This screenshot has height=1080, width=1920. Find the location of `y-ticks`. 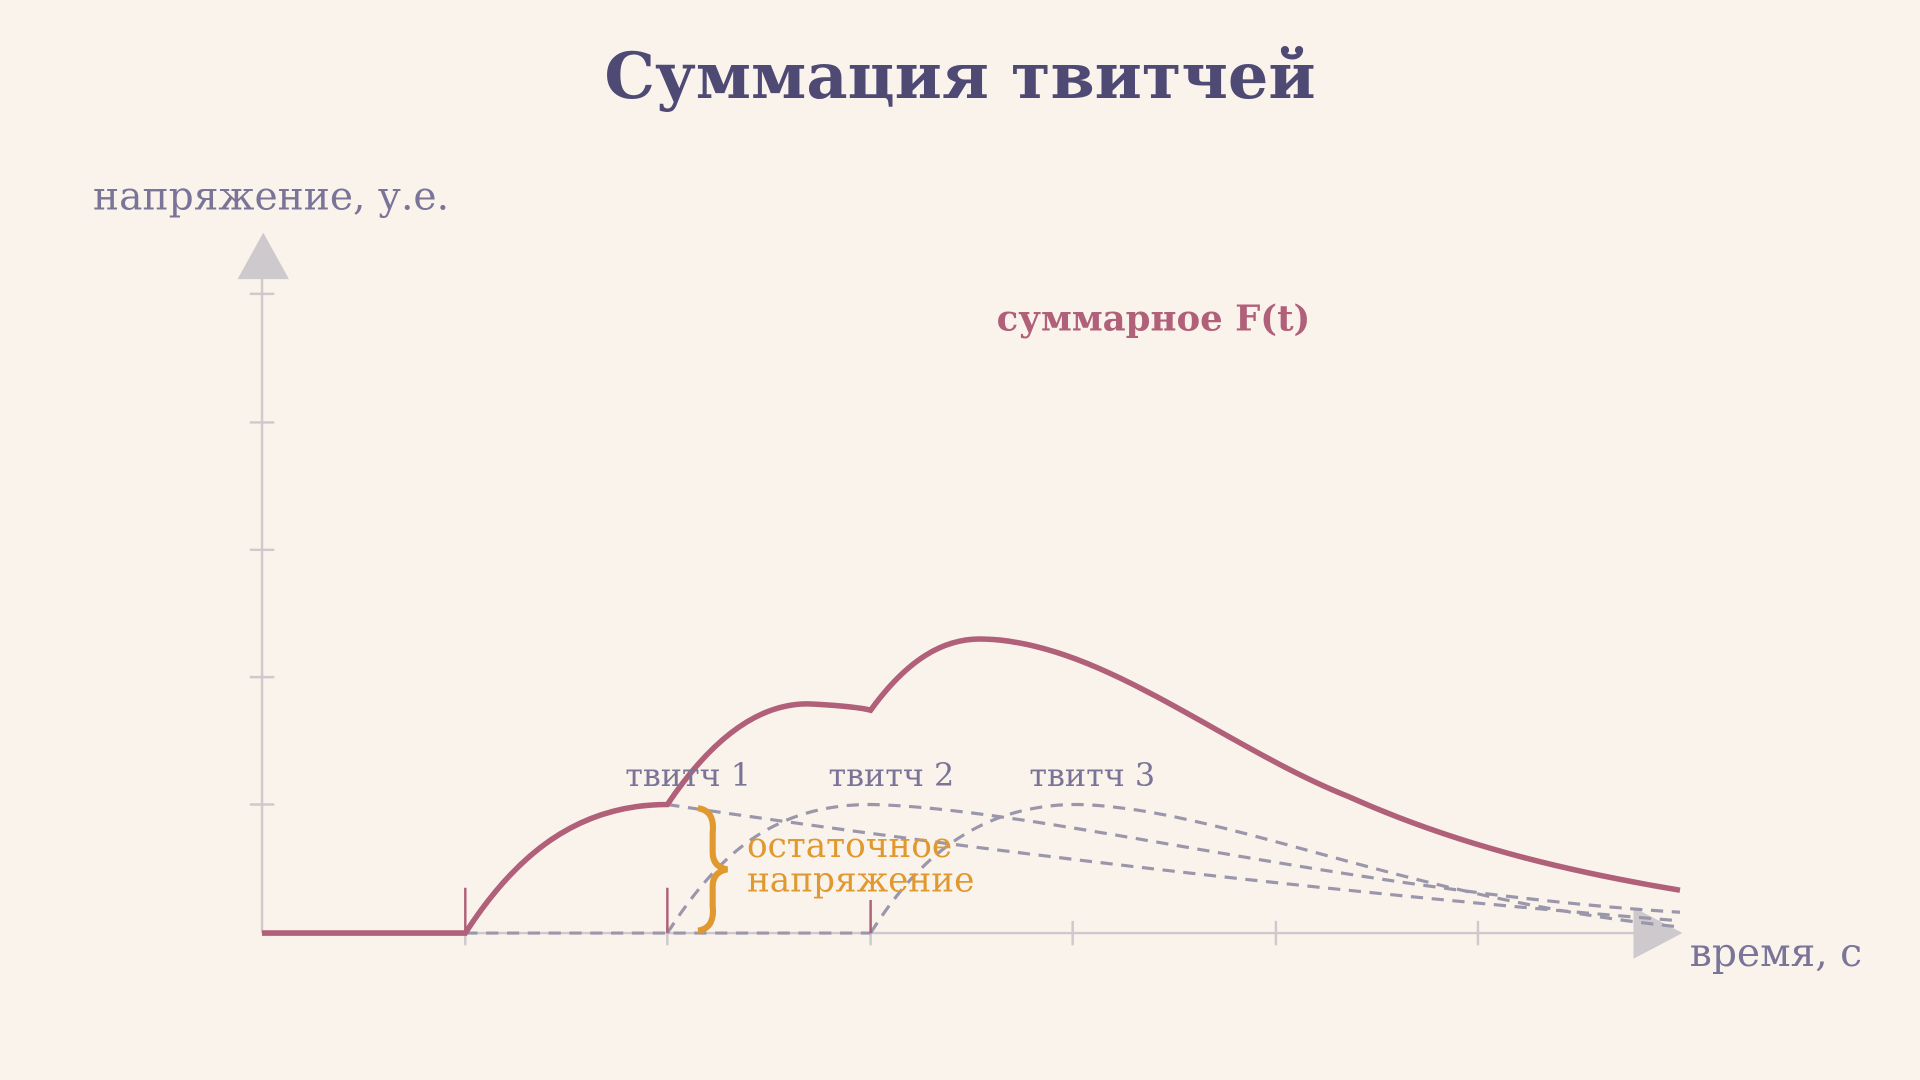

y-ticks is located at coordinates (262, 549).